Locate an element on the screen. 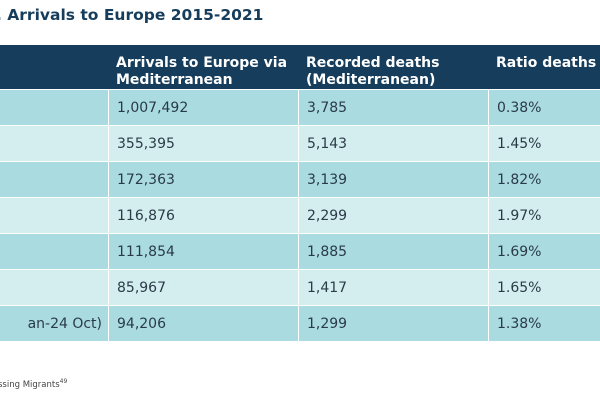  source-text: ssing Migrants is located at coordinates (30, 384).